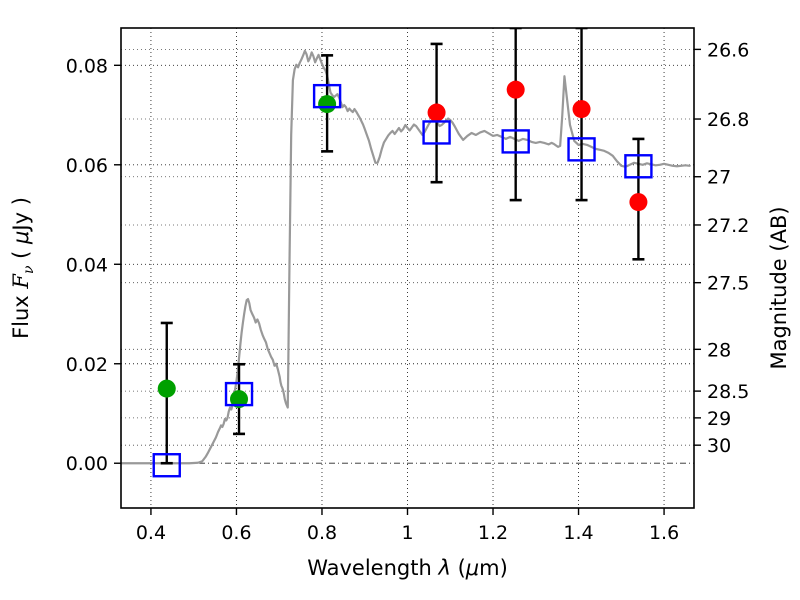  Describe the element at coordinates (728, 226) in the screenshot. I see `magtick-label-27.2: 27.2` at that location.